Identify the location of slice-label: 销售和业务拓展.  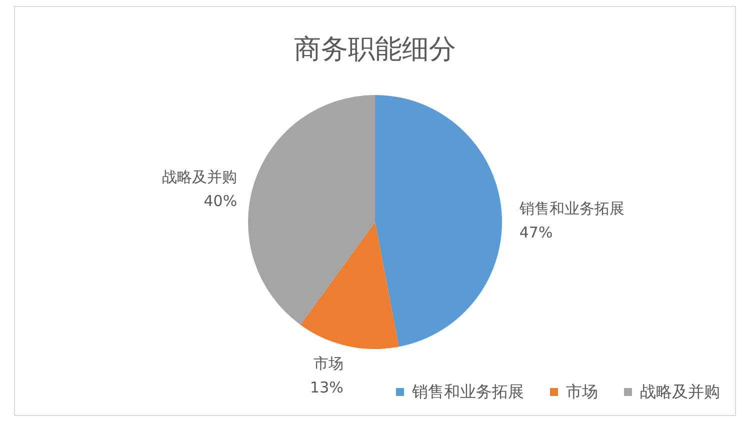
(571, 208).